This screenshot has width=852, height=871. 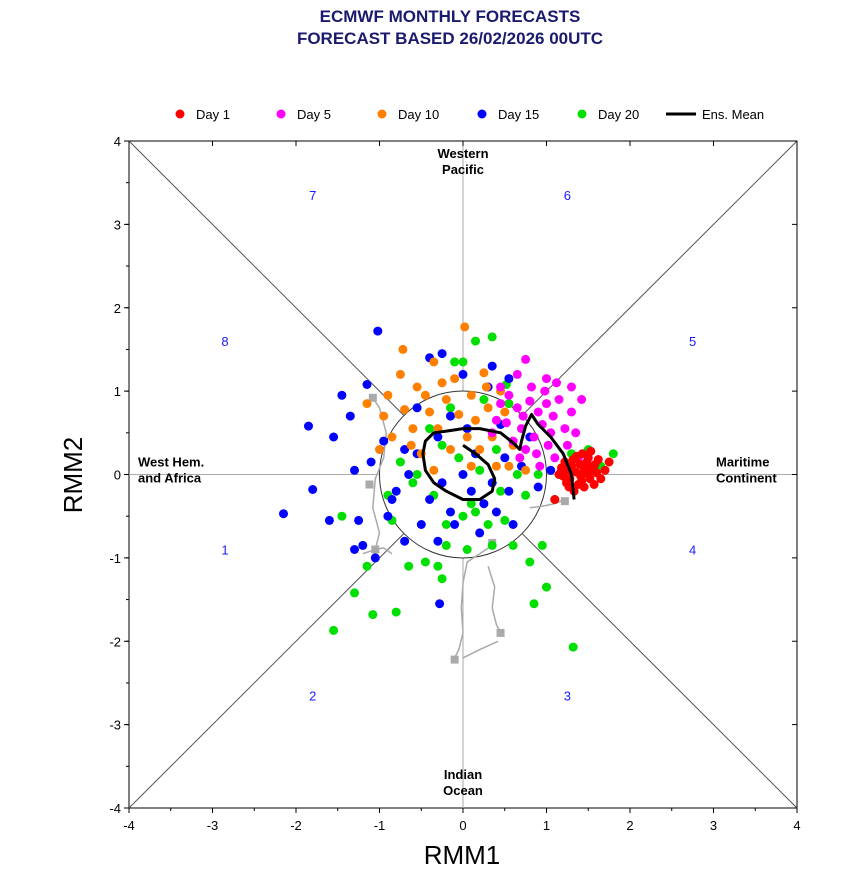 I want to click on legend-label-3: Day 10, so click(x=418, y=114).